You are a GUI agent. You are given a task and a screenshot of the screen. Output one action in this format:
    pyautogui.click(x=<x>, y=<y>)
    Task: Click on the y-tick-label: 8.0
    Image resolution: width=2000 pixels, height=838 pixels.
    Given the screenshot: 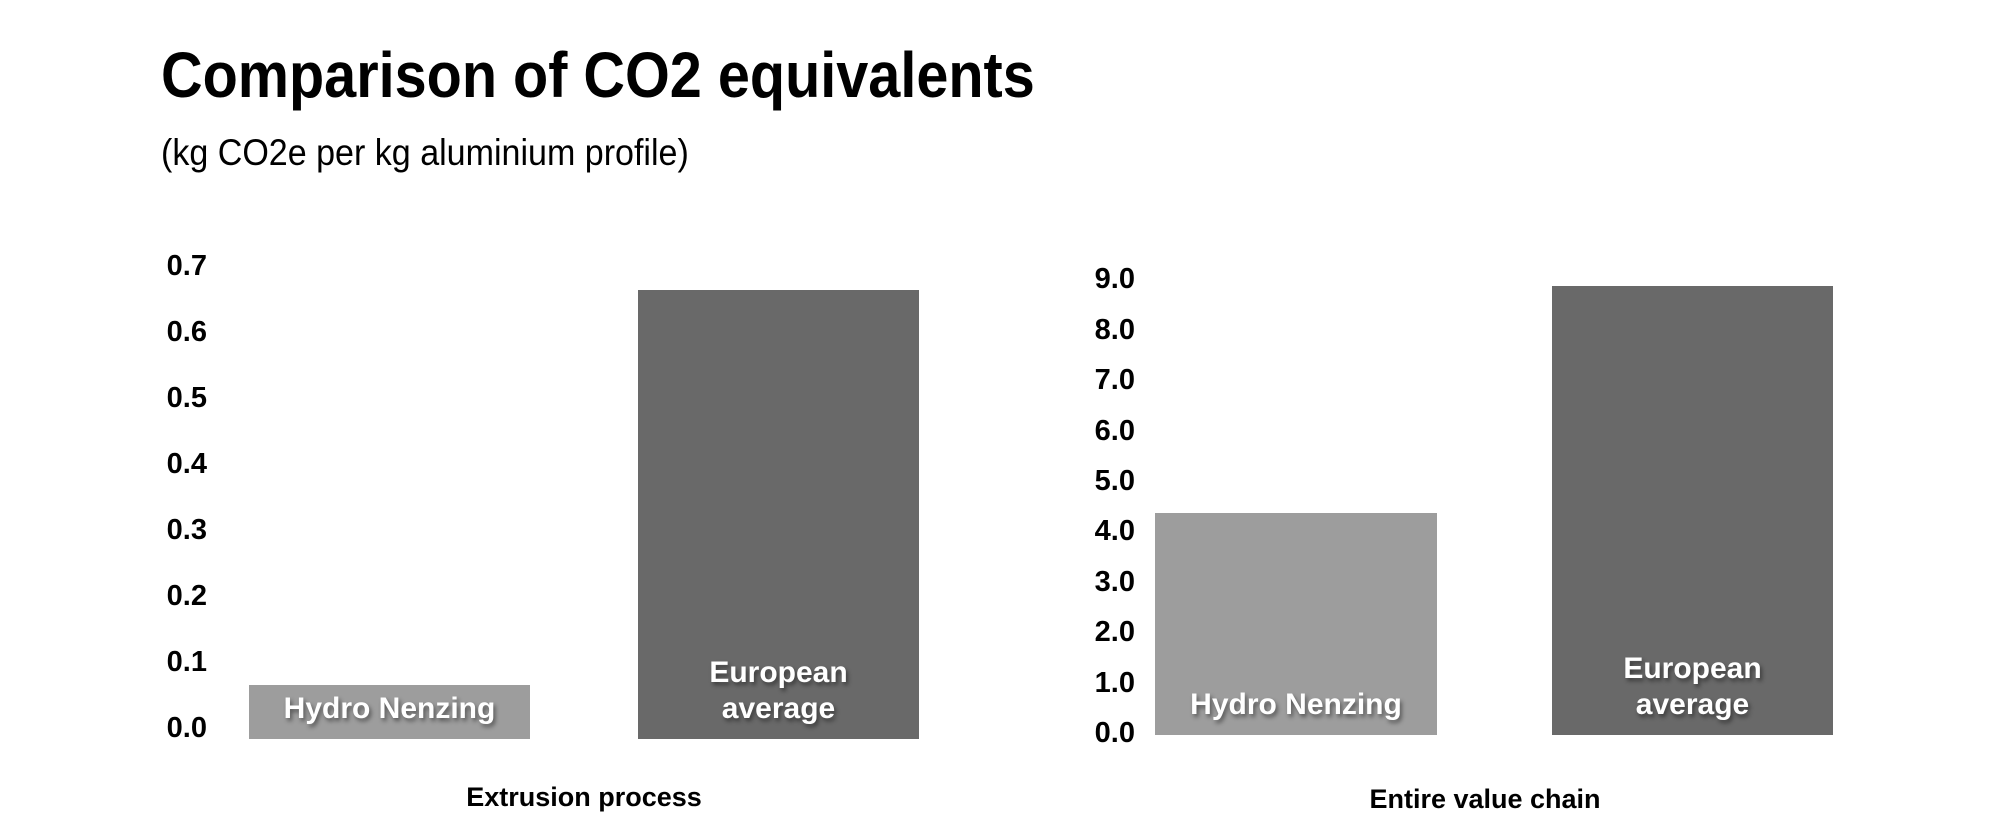 What is the action you would take?
    pyautogui.click(x=1114, y=330)
    